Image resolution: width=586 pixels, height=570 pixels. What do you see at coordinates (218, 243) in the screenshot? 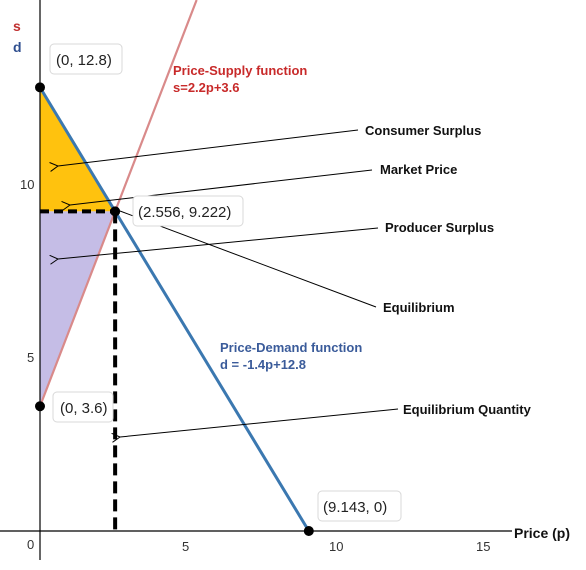
I see `producer-surplus-pointer` at bounding box center [218, 243].